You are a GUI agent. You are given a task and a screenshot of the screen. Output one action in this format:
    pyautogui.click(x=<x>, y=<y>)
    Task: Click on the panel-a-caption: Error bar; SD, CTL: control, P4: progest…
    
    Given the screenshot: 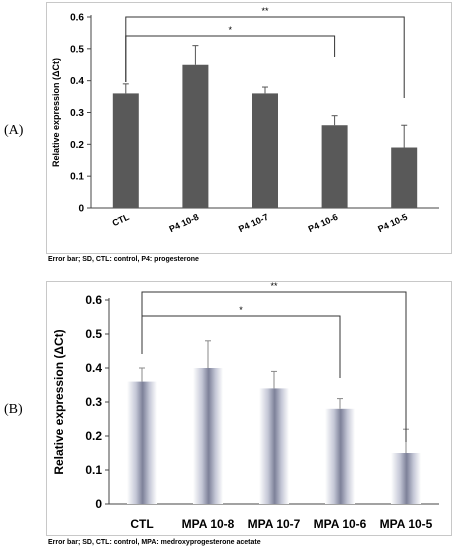 What is the action you would take?
    pyautogui.click(x=123, y=259)
    